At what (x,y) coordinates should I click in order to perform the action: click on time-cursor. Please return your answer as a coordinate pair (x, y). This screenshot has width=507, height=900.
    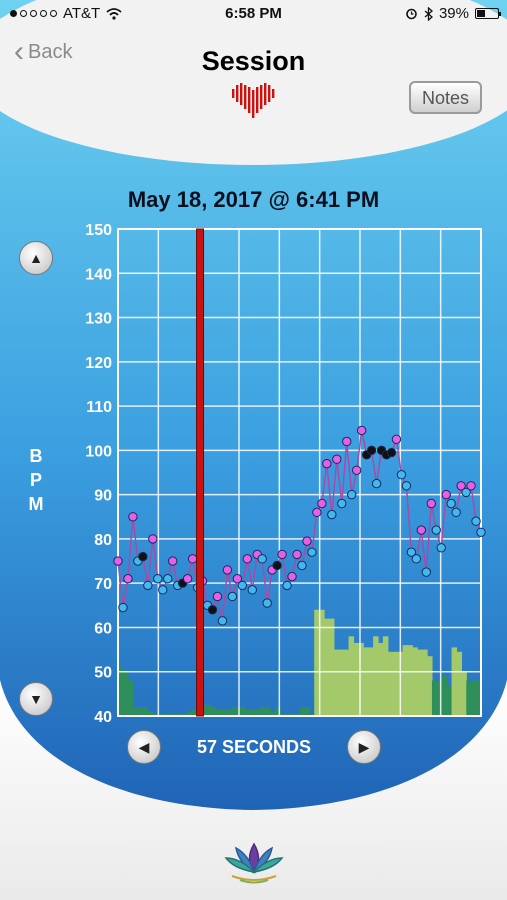
    Looking at the image, I should click on (200, 472).